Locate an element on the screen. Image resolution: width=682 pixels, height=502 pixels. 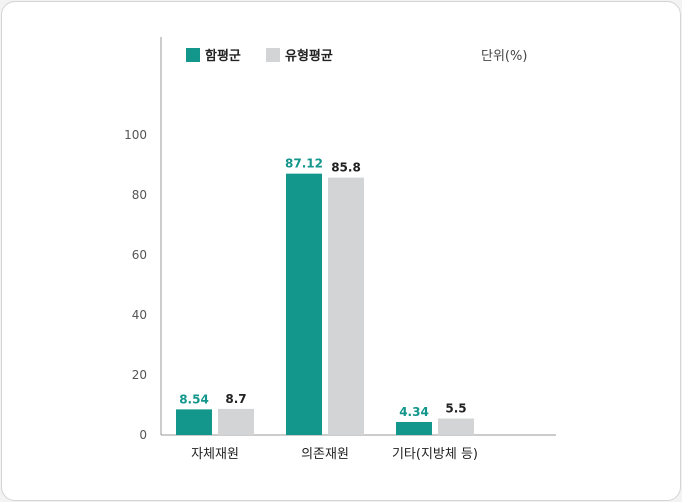
value-label-series-0-category-2: 4.34 is located at coordinates (414, 412).